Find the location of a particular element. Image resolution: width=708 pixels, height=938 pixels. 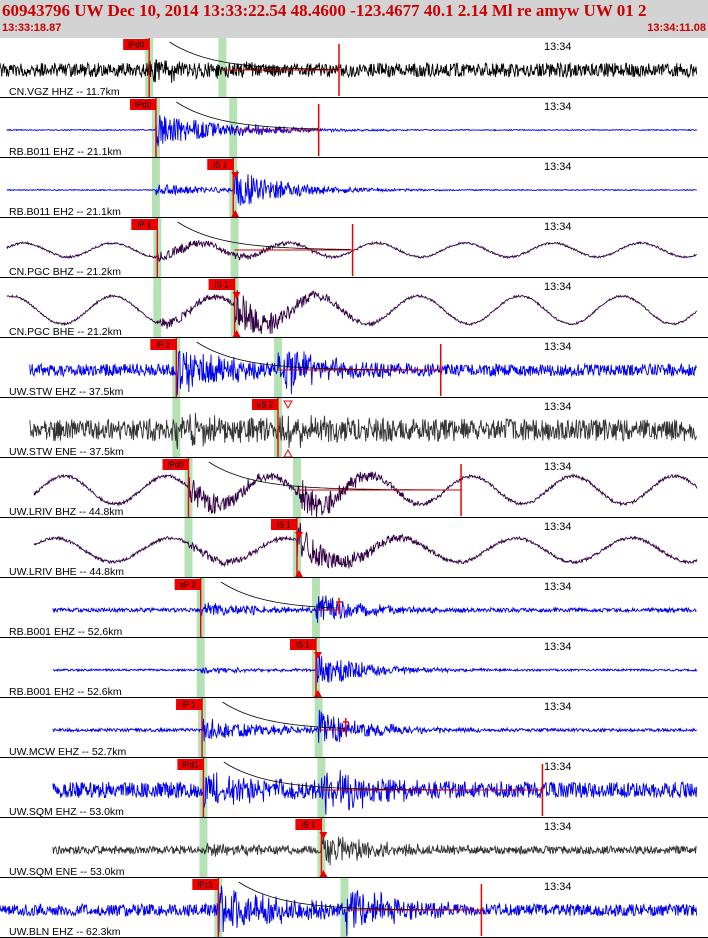

trace-panel: iS 1 13:34 UW.LRIV BHE -- 44.8km is located at coordinates (354, 548).